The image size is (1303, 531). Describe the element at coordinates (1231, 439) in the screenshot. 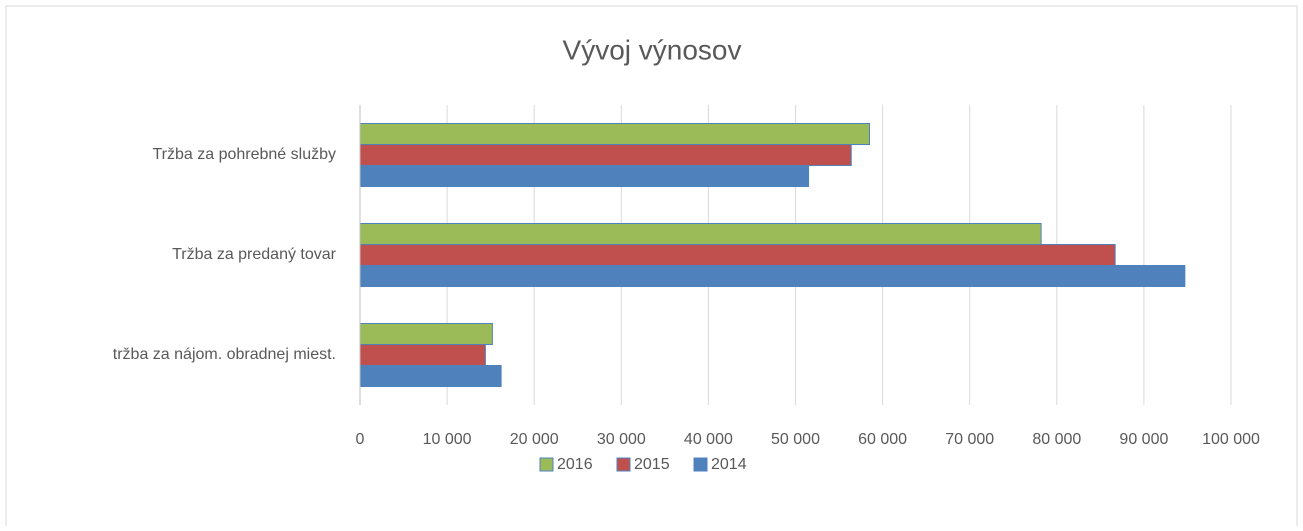

I see `x-tick-label: 100 000` at that location.